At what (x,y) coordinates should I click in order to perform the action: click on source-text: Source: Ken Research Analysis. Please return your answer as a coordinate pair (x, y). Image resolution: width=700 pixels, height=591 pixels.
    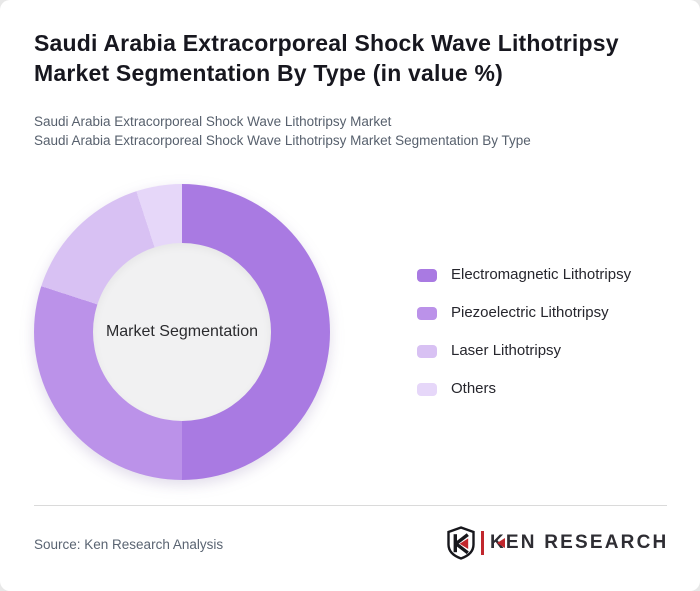
    Looking at the image, I should click on (129, 544).